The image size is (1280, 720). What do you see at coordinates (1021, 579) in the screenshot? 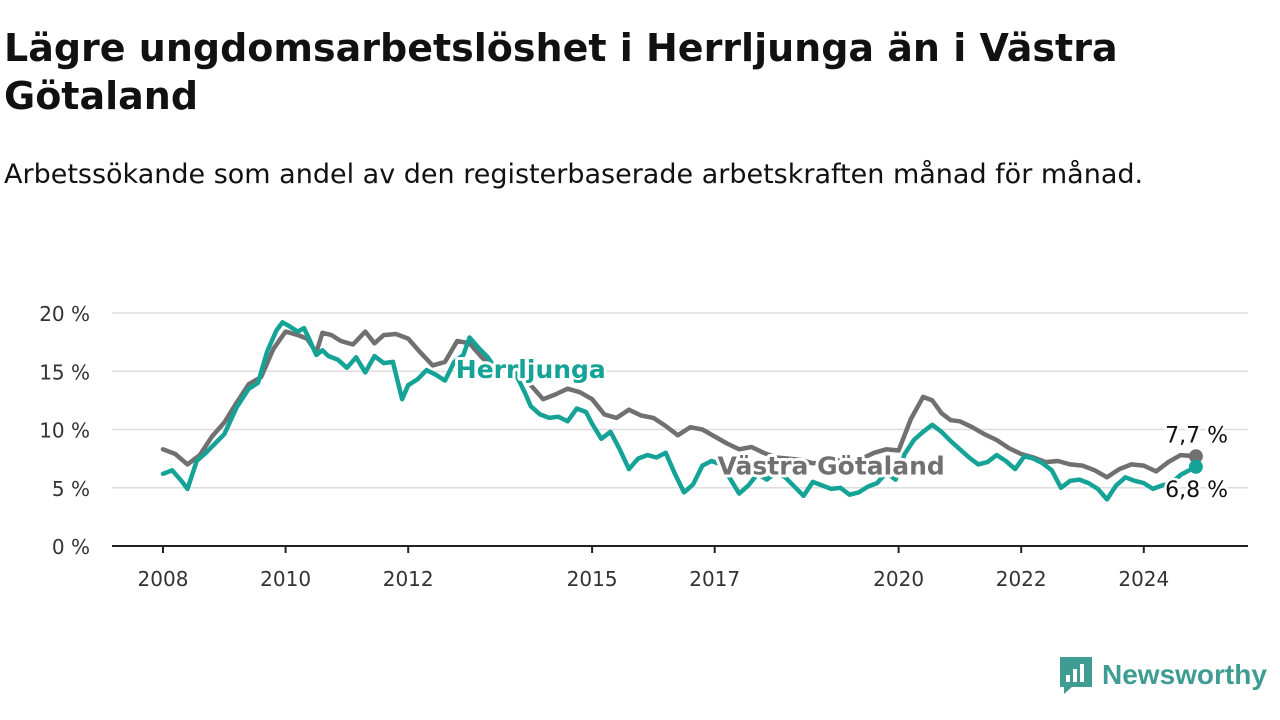
I see `x-tick-label: 2022` at bounding box center [1021, 579].